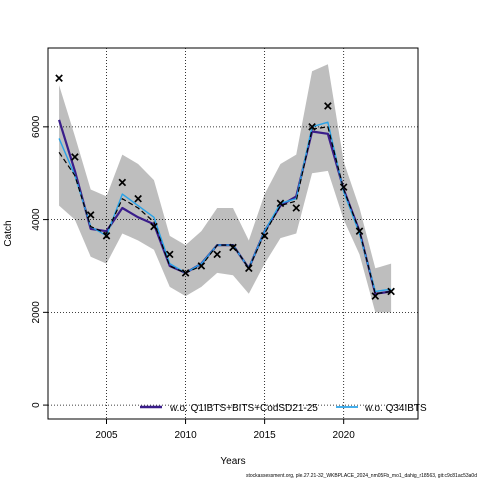 The width and height of the screenshot is (480, 480). What do you see at coordinates (185, 435) in the screenshot?
I see `x-tick-label: 2010` at bounding box center [185, 435].